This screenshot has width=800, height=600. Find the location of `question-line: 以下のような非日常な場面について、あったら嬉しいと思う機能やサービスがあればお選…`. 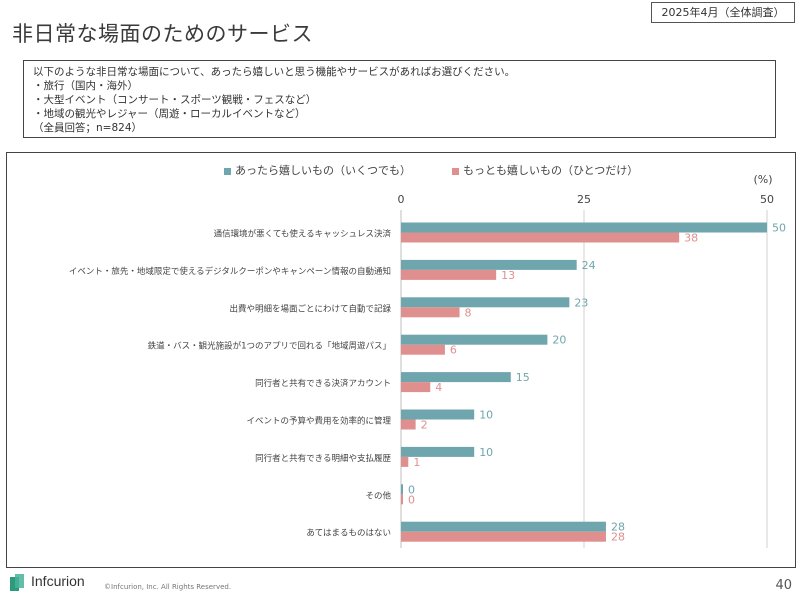

question-line: 以下のような非日常な場面について、あったら嬉しいと思う機能やサービスがあればお選… is located at coordinates (274, 72).